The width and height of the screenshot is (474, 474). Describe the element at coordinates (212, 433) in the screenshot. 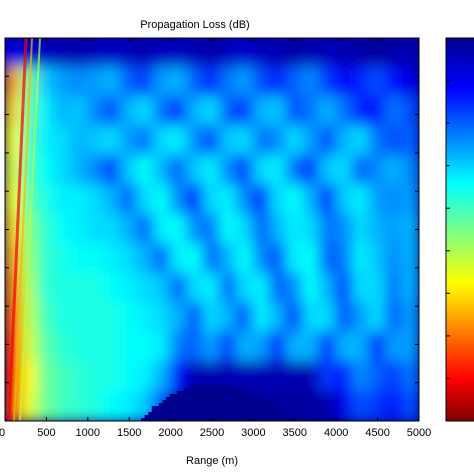

I see `x-tick-label: 2500` at that location.